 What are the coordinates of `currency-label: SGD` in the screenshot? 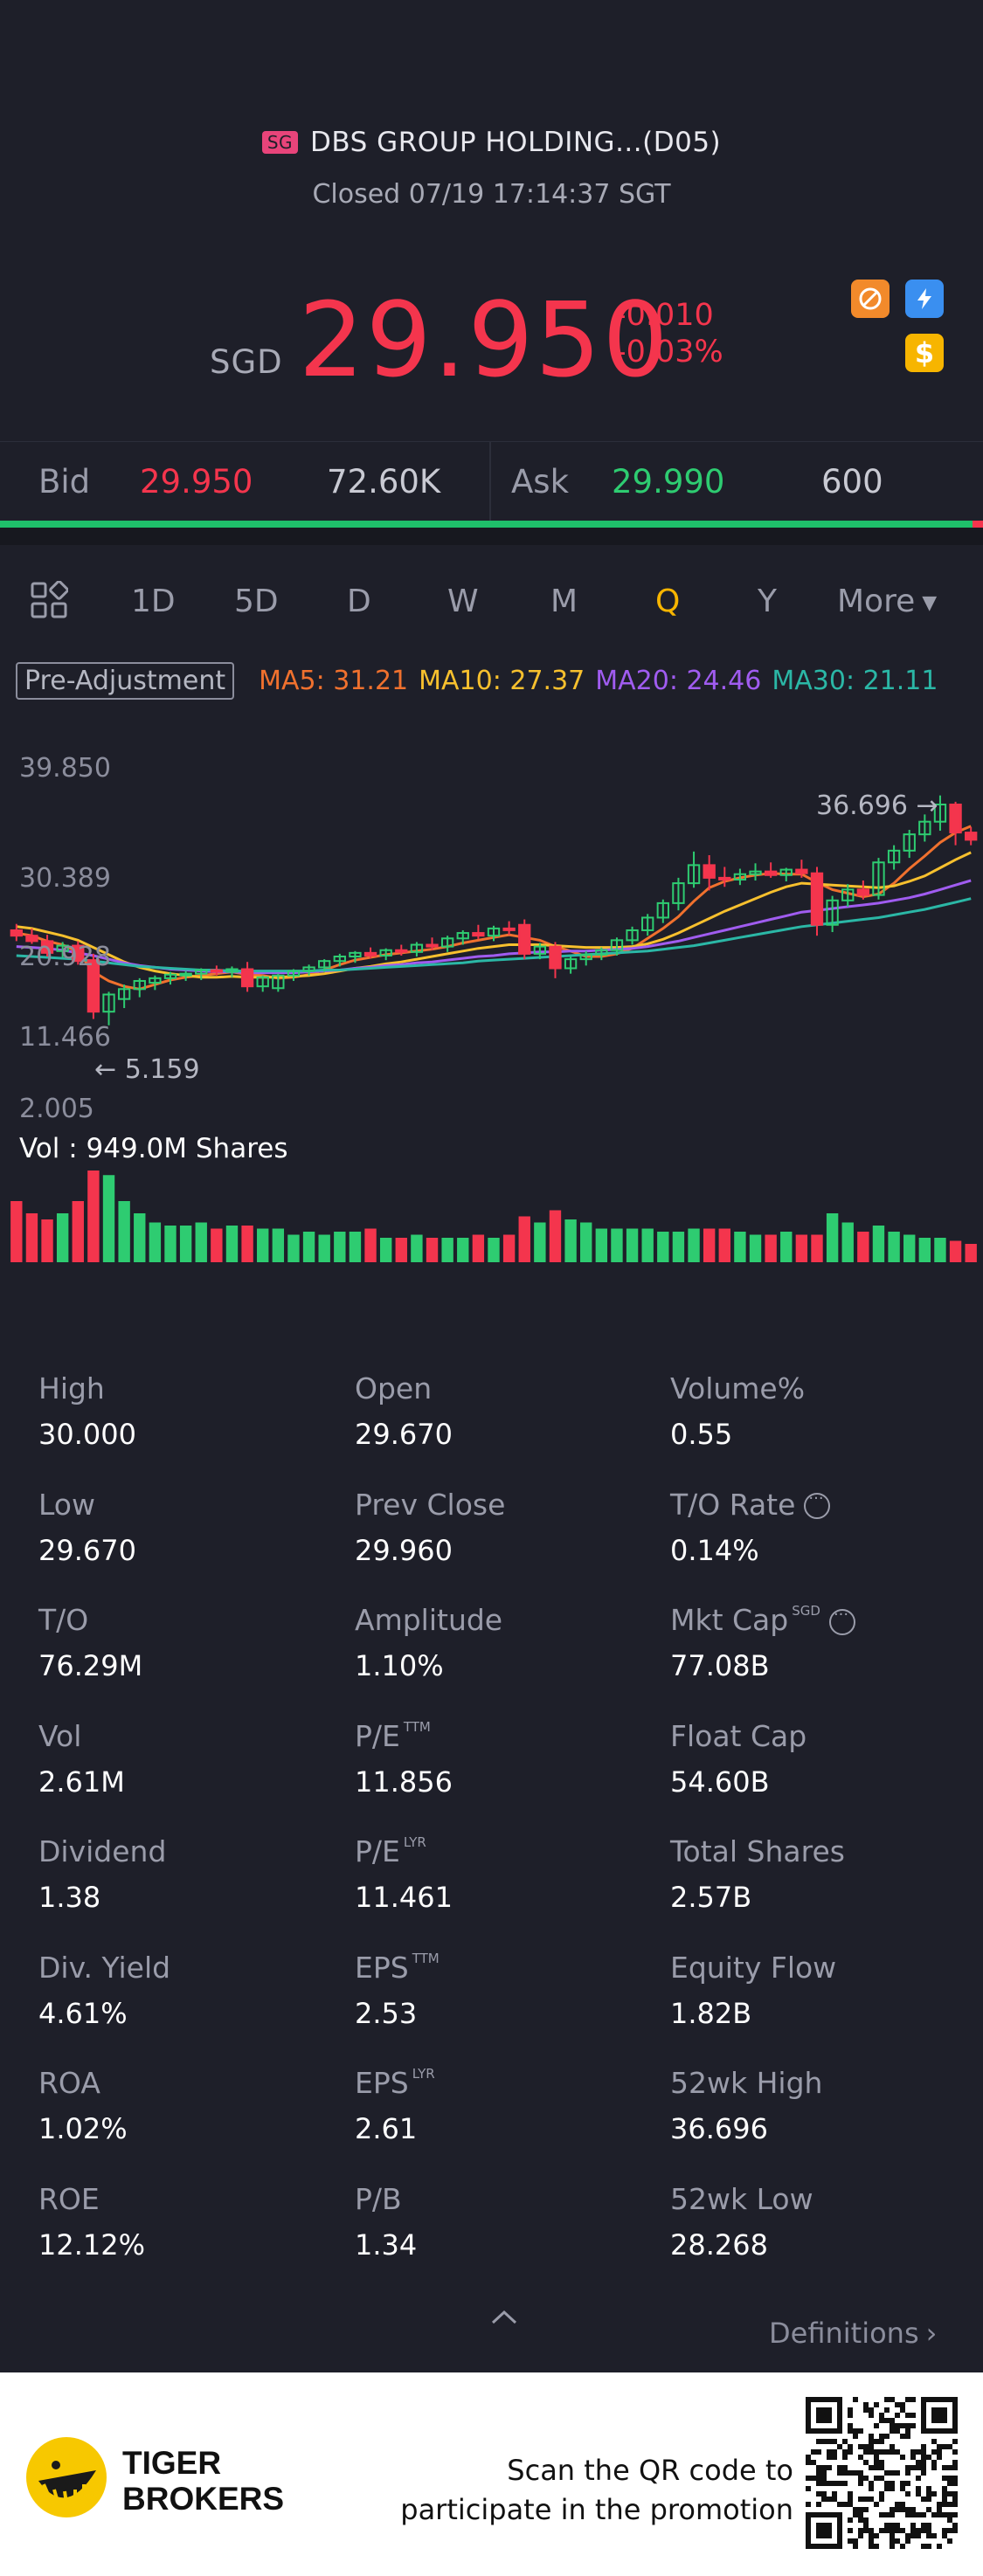 It's located at (246, 362).